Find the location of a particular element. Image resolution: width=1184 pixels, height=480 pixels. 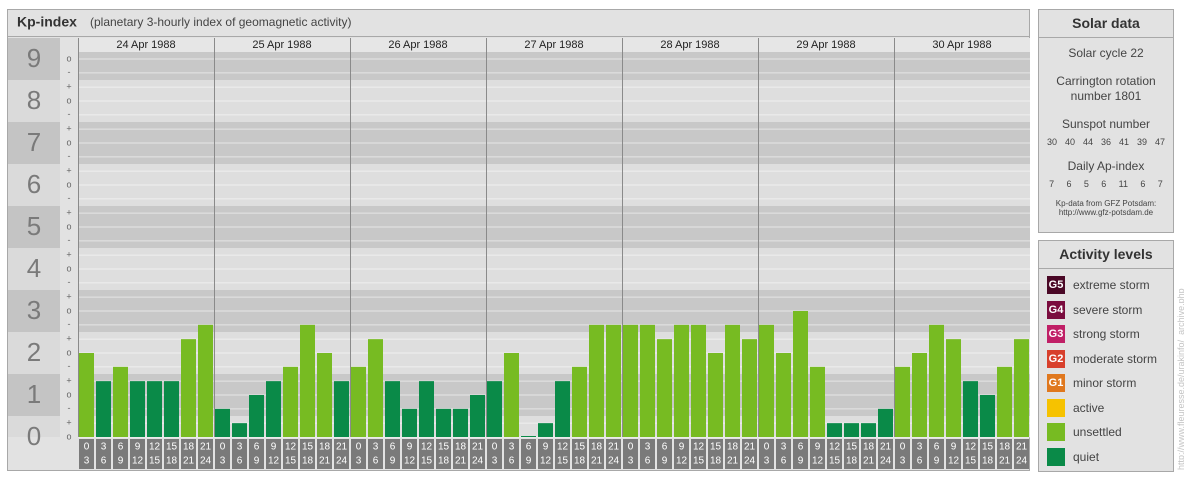

sunspot-row: 30 40 44 36 41 39 47 is located at coordinates (1106, 142).